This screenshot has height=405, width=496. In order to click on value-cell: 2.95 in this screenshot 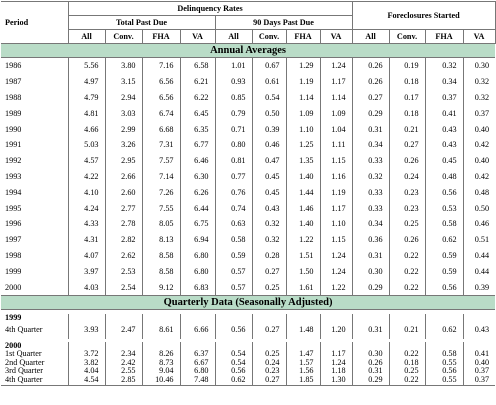, I will do `click(123, 160)`.